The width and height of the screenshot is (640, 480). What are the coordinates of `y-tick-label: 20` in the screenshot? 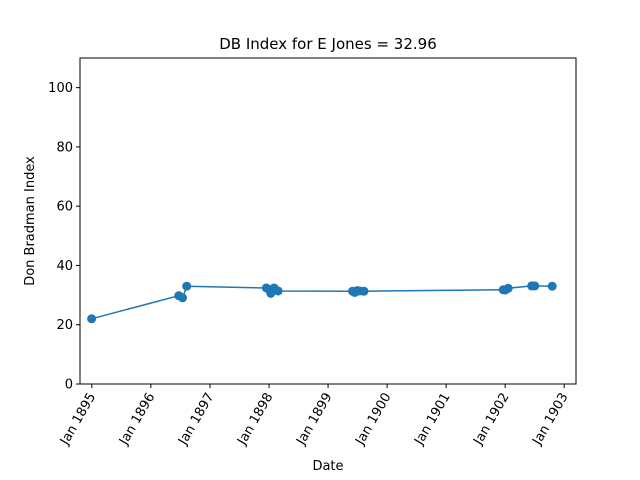 It's located at (64, 325).